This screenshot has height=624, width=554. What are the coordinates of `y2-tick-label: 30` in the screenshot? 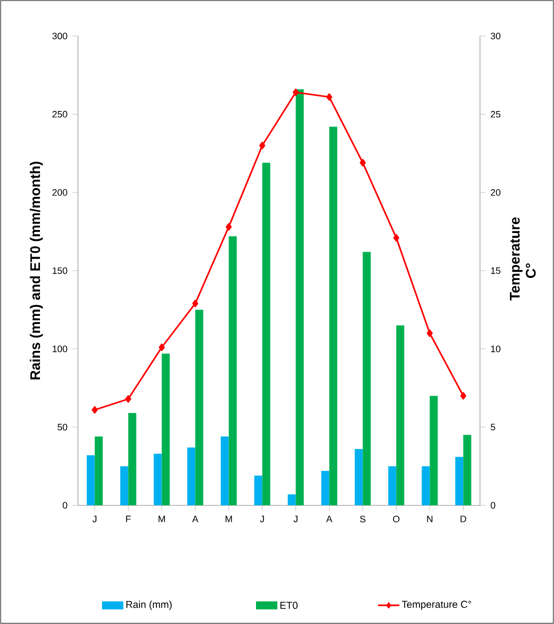 It's located at (495, 36).